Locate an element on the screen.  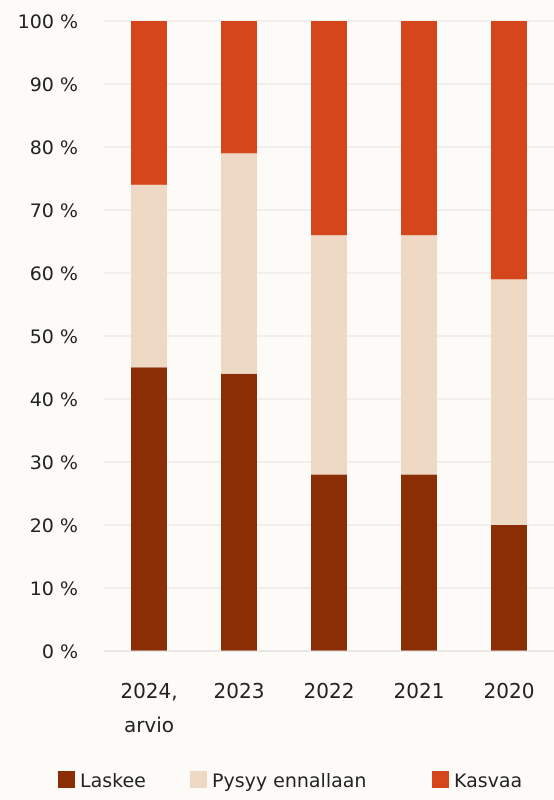
y-tick-label: 40 % is located at coordinates (54, 400).